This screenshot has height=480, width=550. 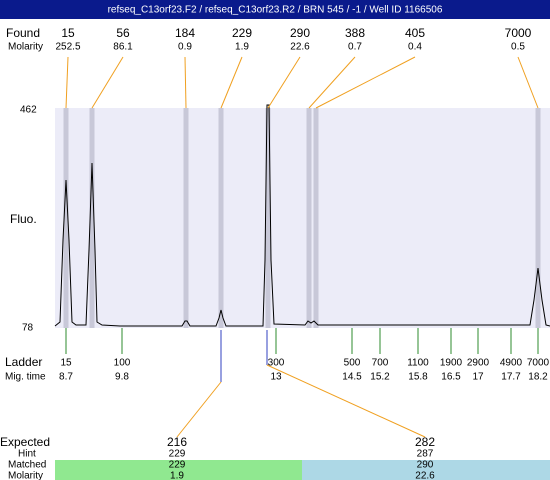 I want to click on ladder-mig-time: 16.5, so click(x=451, y=377).